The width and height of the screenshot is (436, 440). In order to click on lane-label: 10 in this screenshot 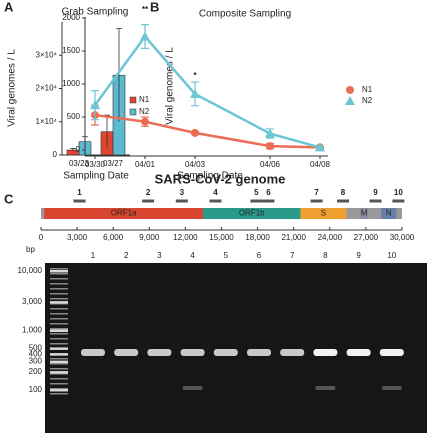, I will do `click(391, 255)`.